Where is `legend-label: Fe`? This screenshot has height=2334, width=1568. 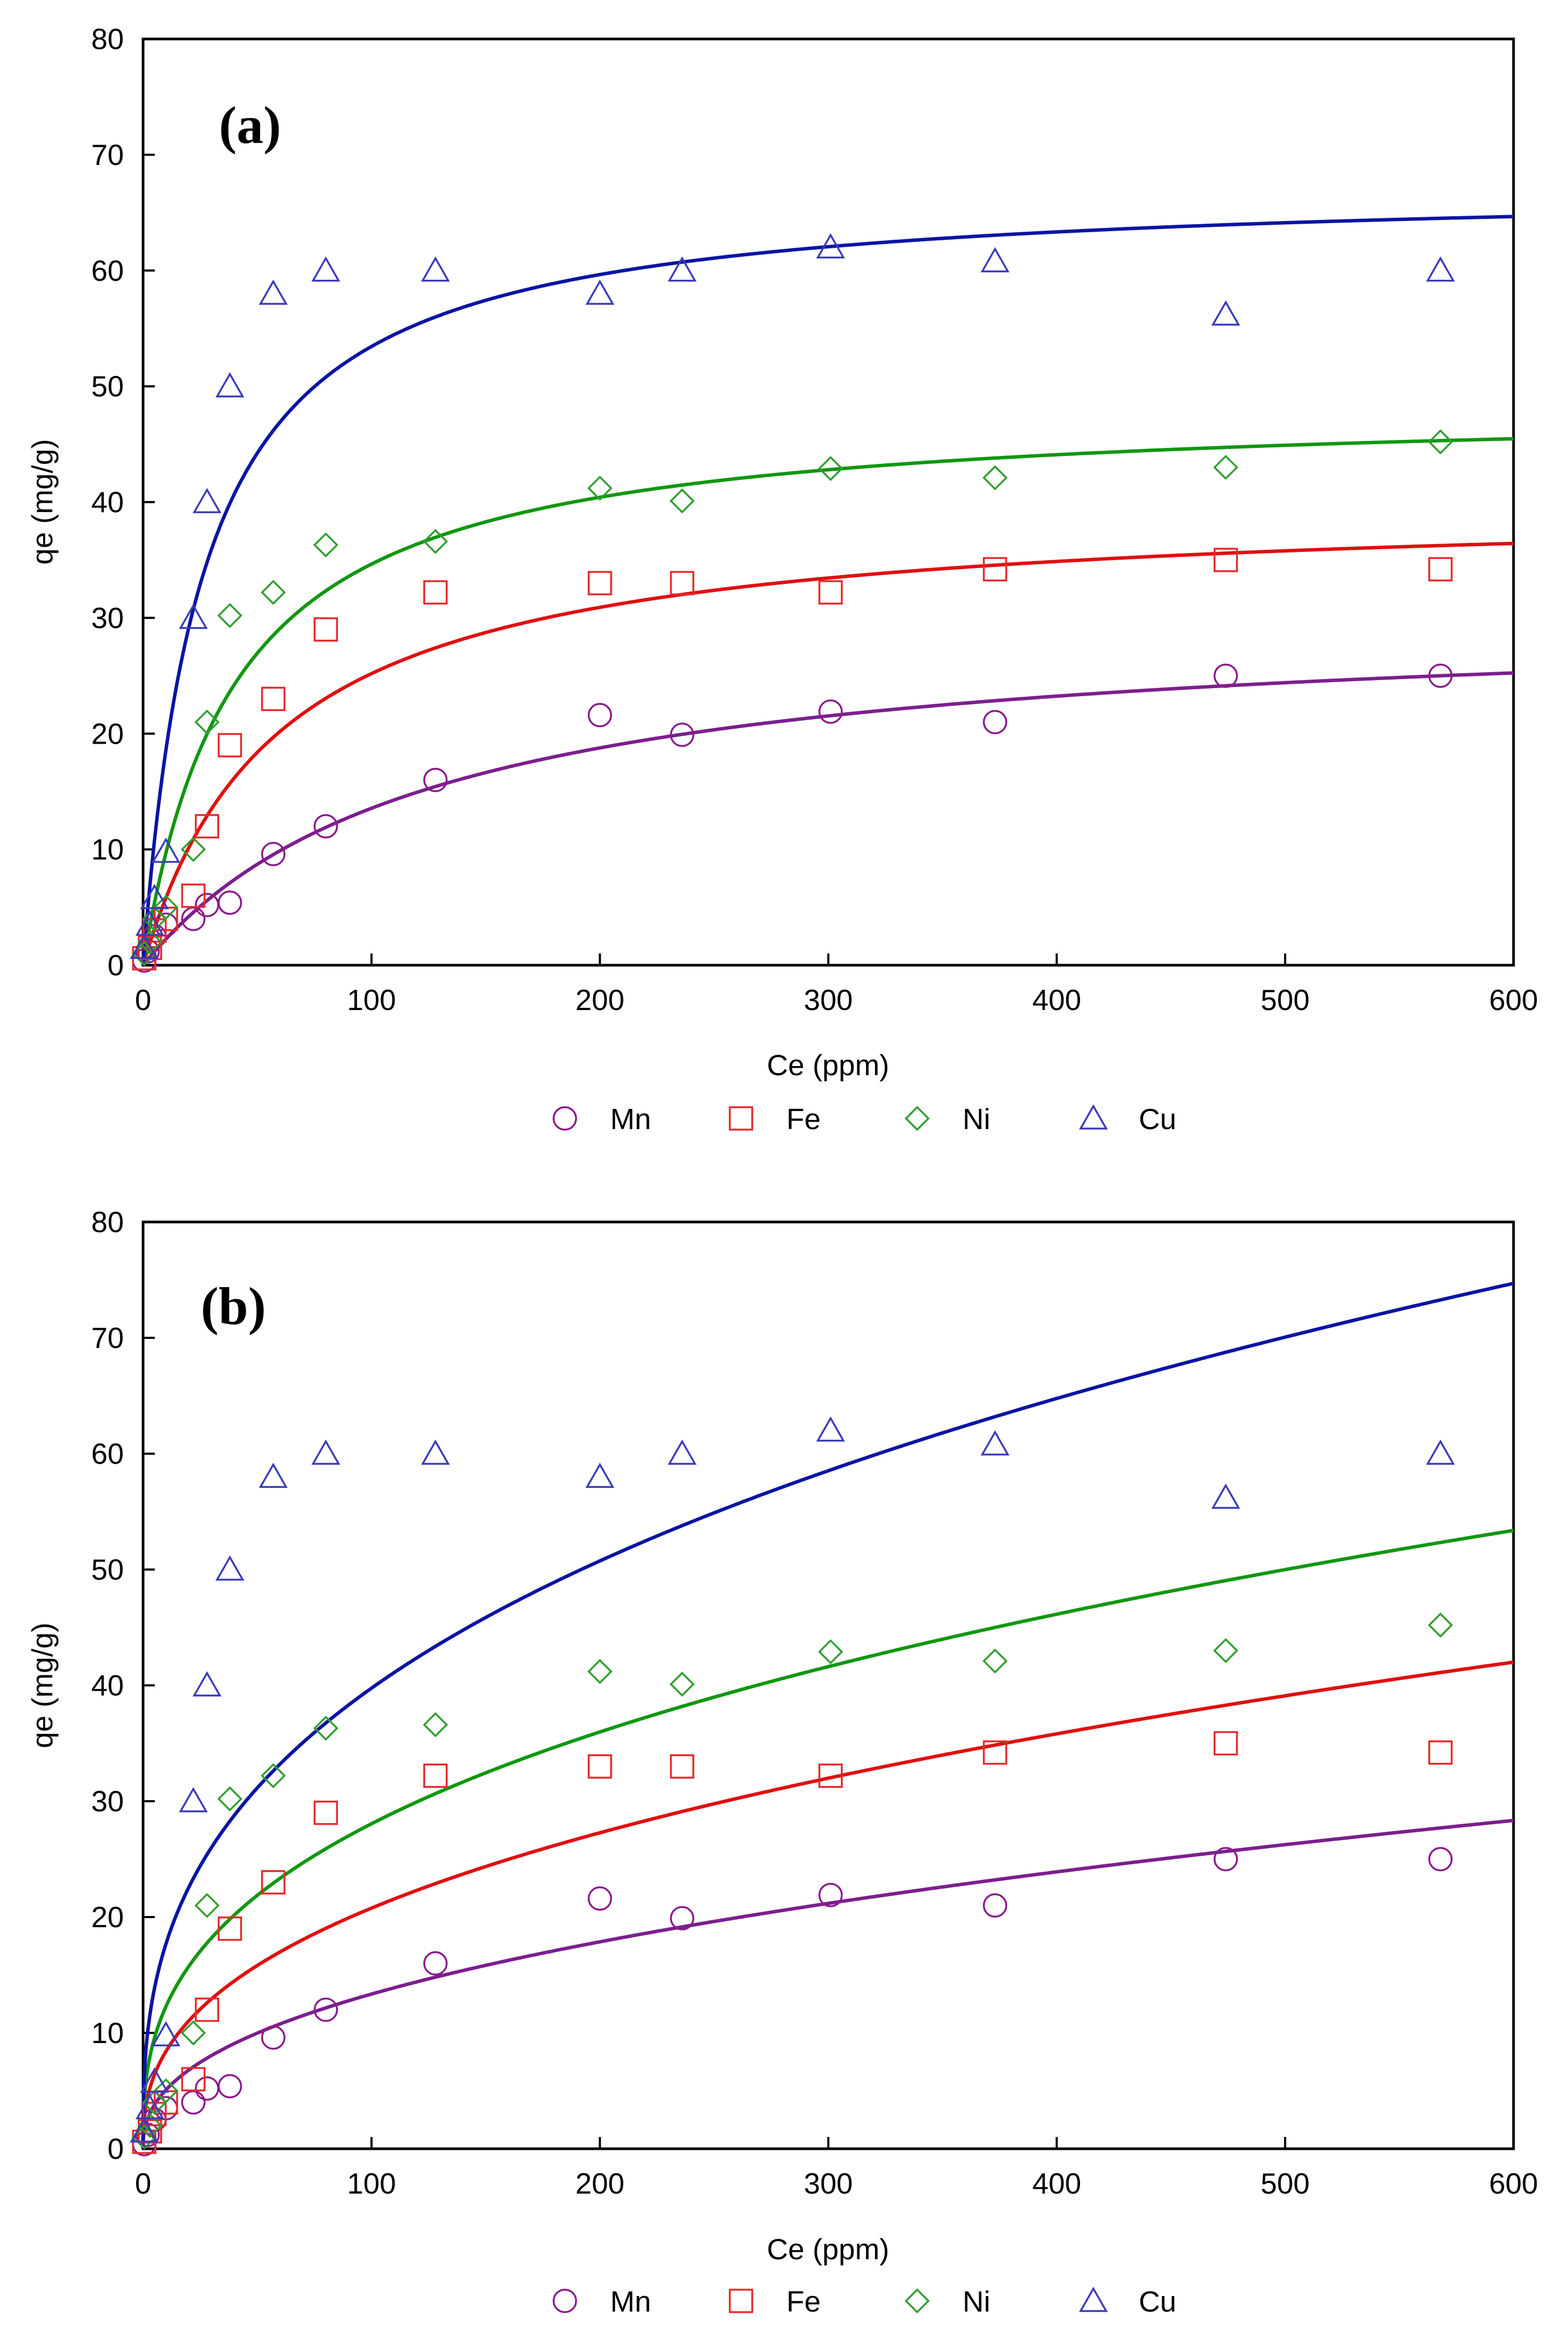 legend-label: Fe is located at coordinates (803, 2301).